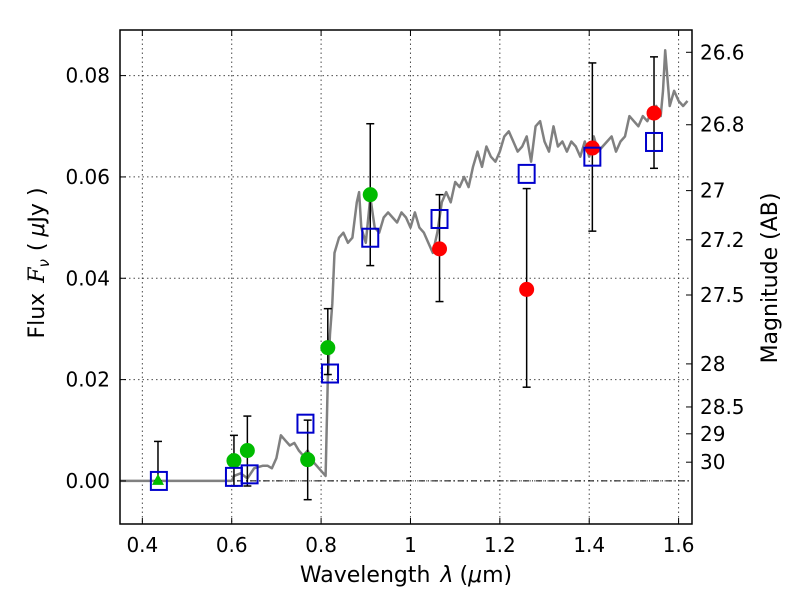 The image size is (800, 600). Describe the element at coordinates (37, 247) in the screenshot. I see `y-axis-label-unit-open: (` at that location.